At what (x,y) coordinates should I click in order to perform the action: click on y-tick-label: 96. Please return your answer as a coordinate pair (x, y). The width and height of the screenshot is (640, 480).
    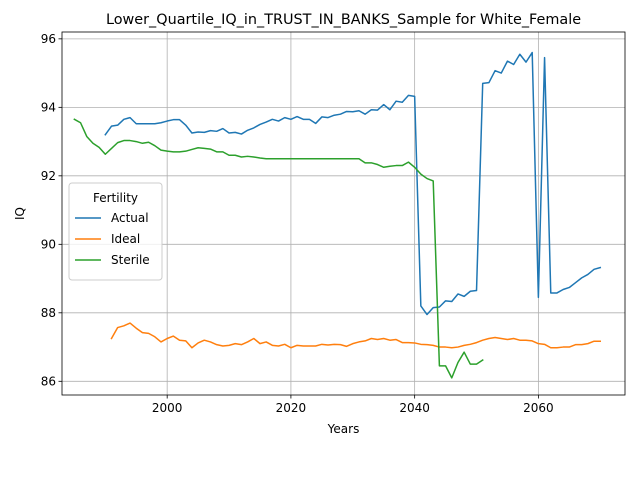
    Looking at the image, I should click on (48, 39).